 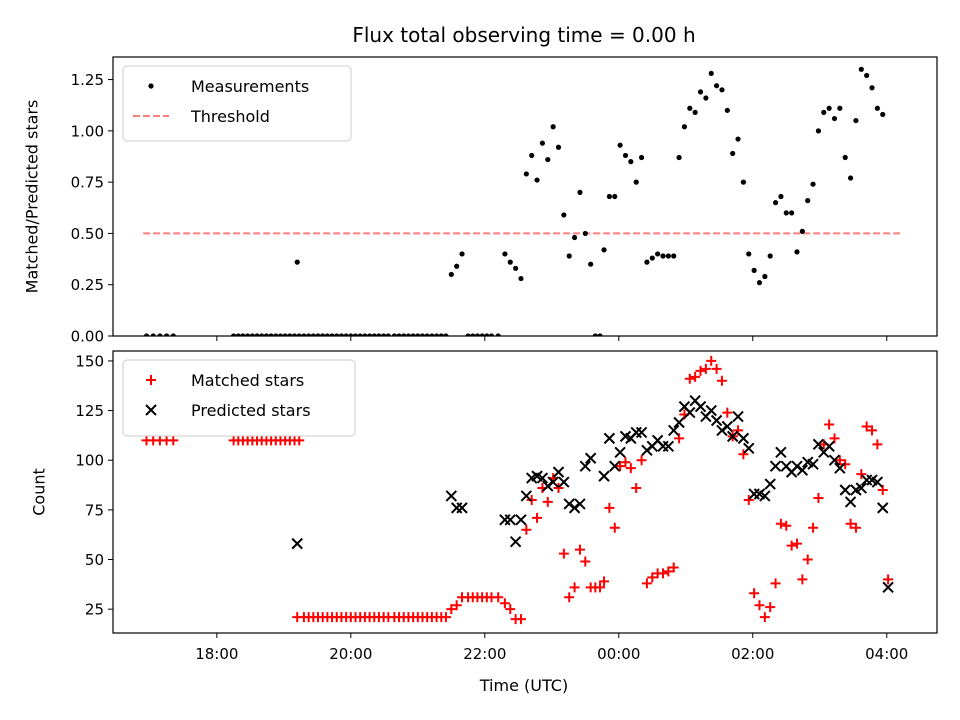 I want to click on y-axis-label: Matched/Predicted stars, so click(x=32, y=197).